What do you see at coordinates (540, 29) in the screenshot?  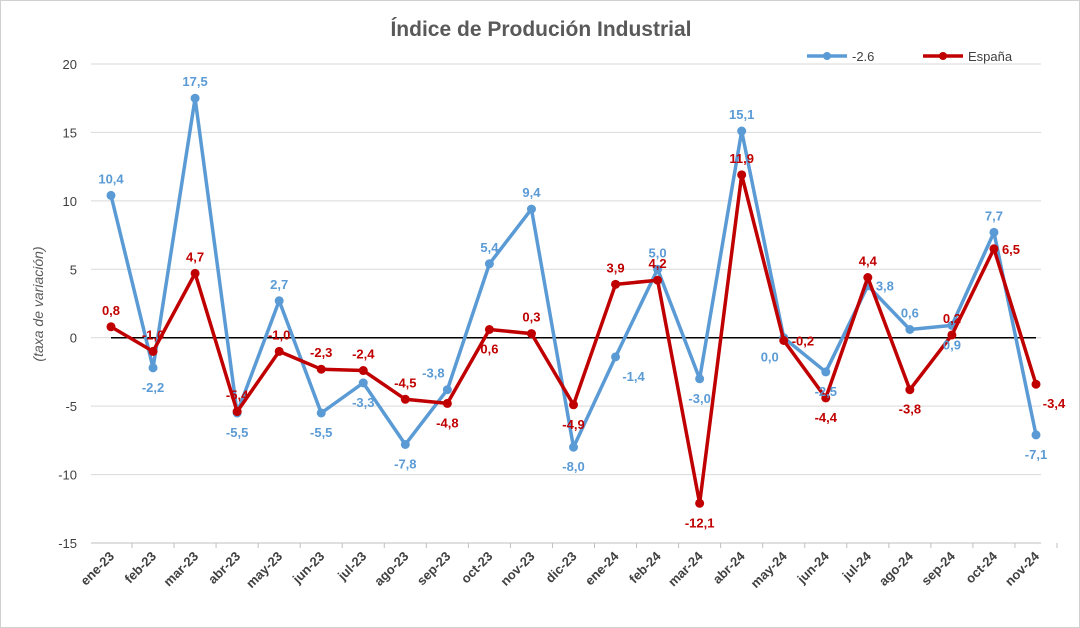 I see `chart-title: Índice de Produción Industrial` at bounding box center [540, 29].